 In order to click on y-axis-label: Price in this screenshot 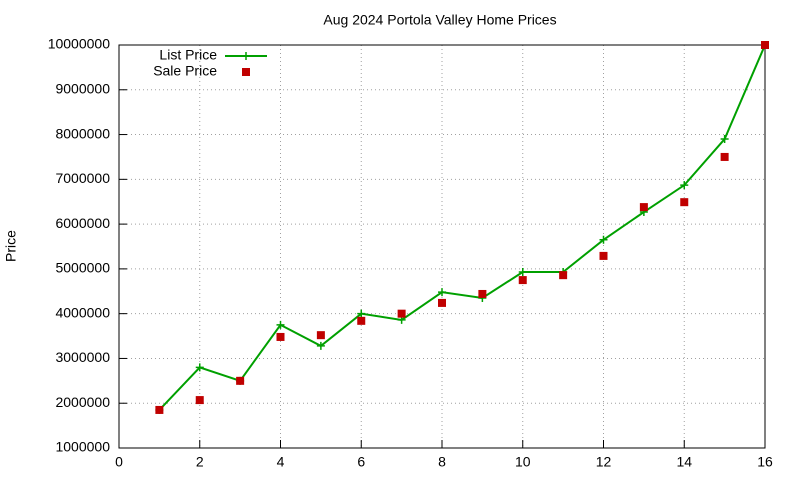, I will do `click(11, 246)`.